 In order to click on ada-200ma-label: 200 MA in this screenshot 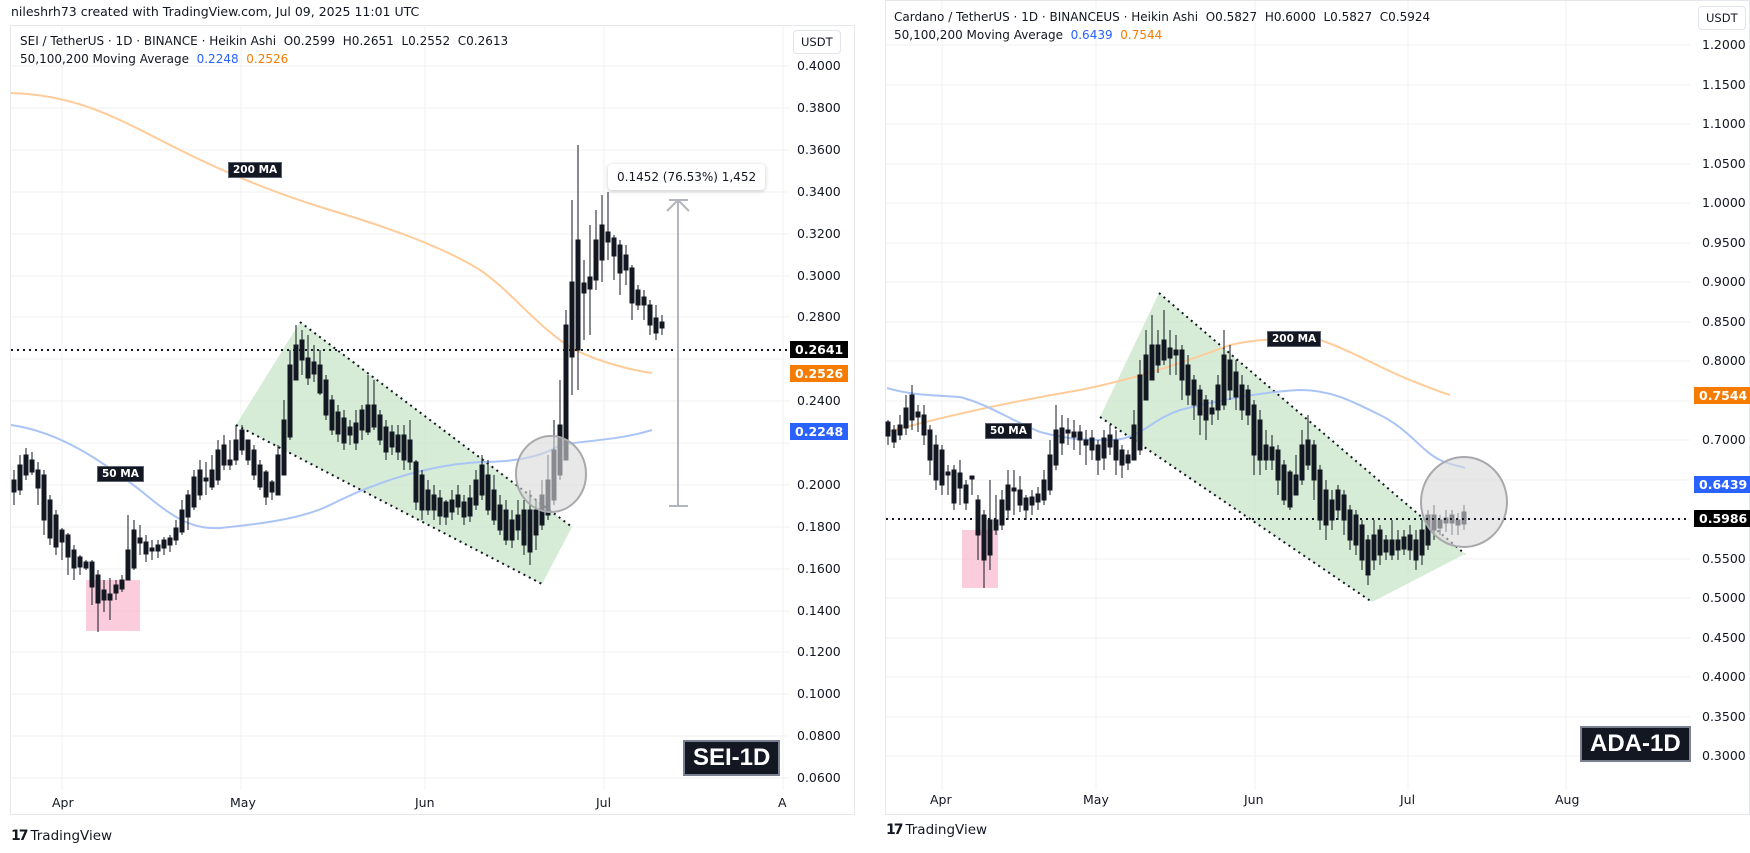, I will do `click(1294, 339)`.